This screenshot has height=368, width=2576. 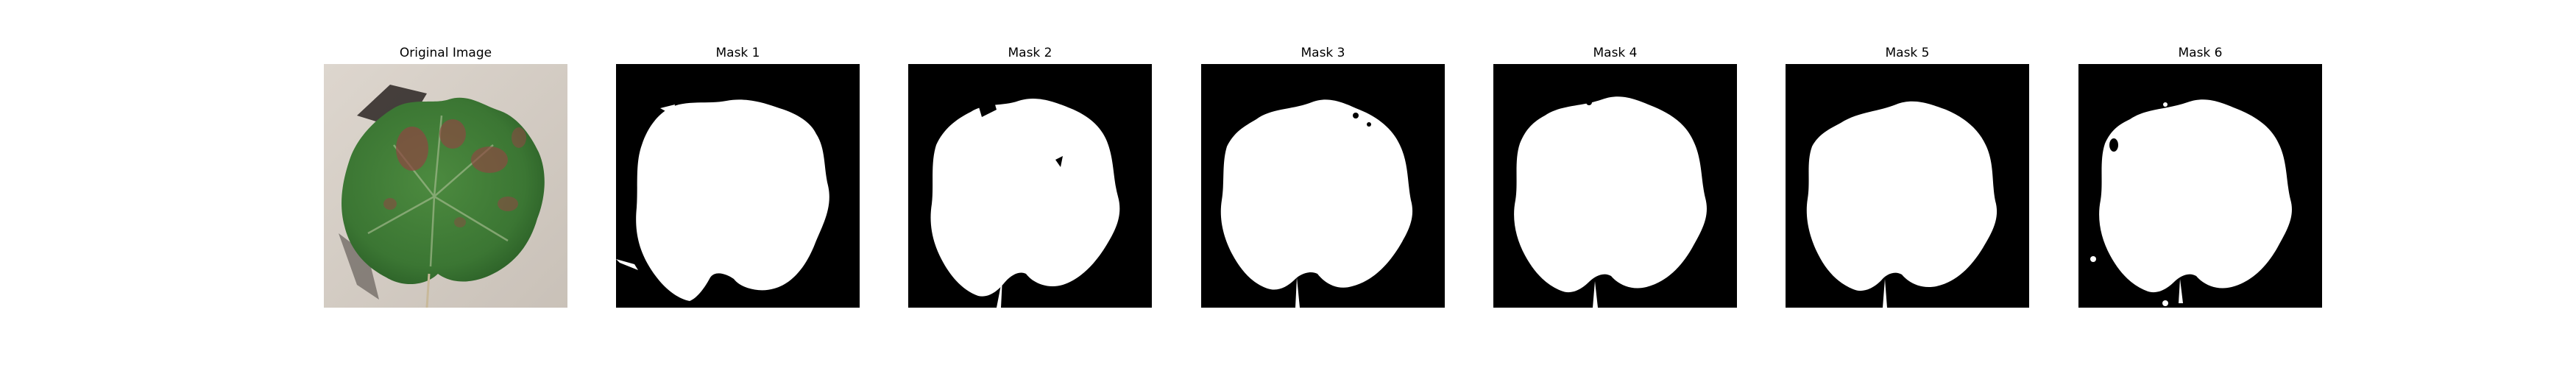 I want to click on panel-mask-1: Mask 1, so click(x=738, y=184).